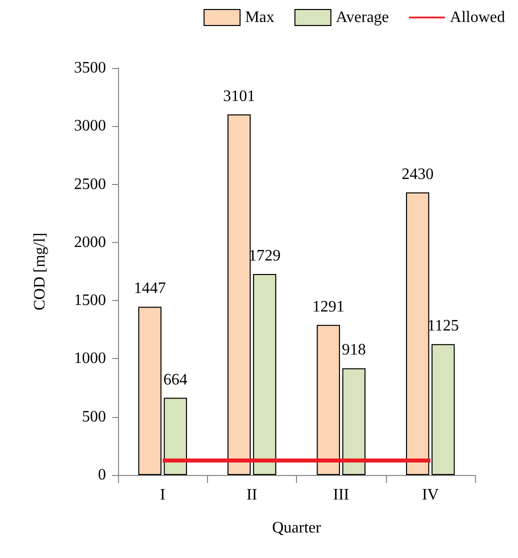  Describe the element at coordinates (362, 17) in the screenshot. I see `legend-label: Average` at that location.